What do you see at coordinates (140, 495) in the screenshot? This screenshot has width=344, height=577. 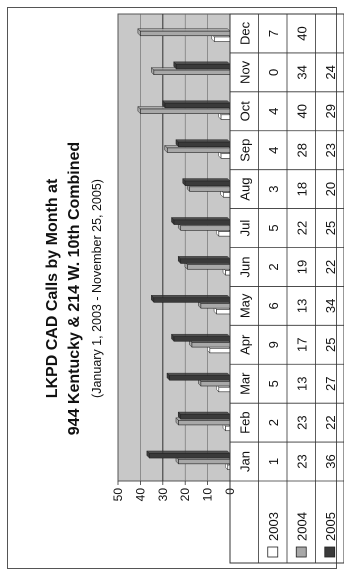 I see `y-tick-label: 40` at bounding box center [140, 495].